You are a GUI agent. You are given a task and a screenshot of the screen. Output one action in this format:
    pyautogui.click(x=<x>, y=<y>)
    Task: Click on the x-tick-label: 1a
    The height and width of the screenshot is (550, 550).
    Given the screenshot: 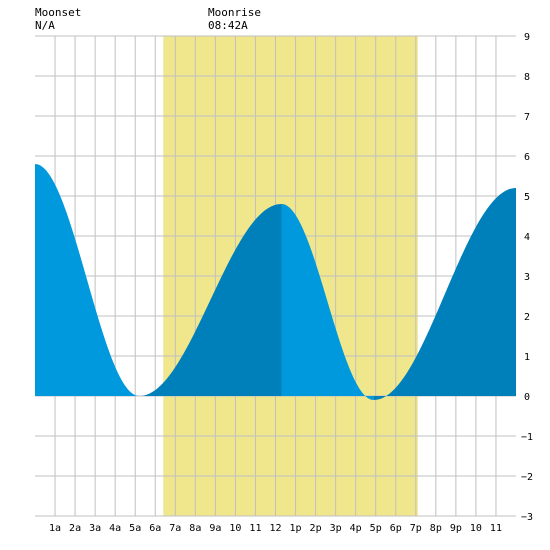 What is the action you would take?
    pyautogui.click(x=55, y=528)
    